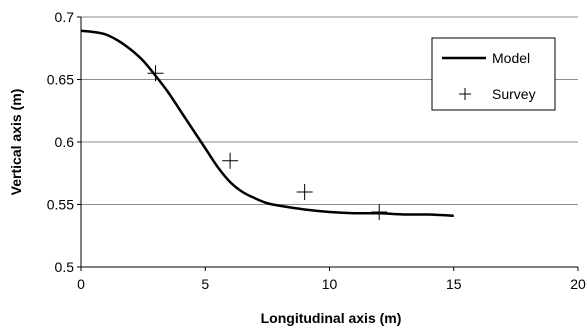  I want to click on y-tick-label: 0.65, so click(60, 80).